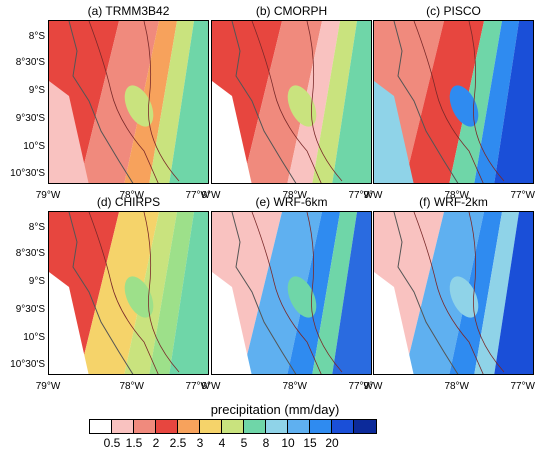 This screenshot has height=454, width=550. What do you see at coordinates (291, 11) in the screenshot?
I see `panel-title: (b) CMORPH` at bounding box center [291, 11].